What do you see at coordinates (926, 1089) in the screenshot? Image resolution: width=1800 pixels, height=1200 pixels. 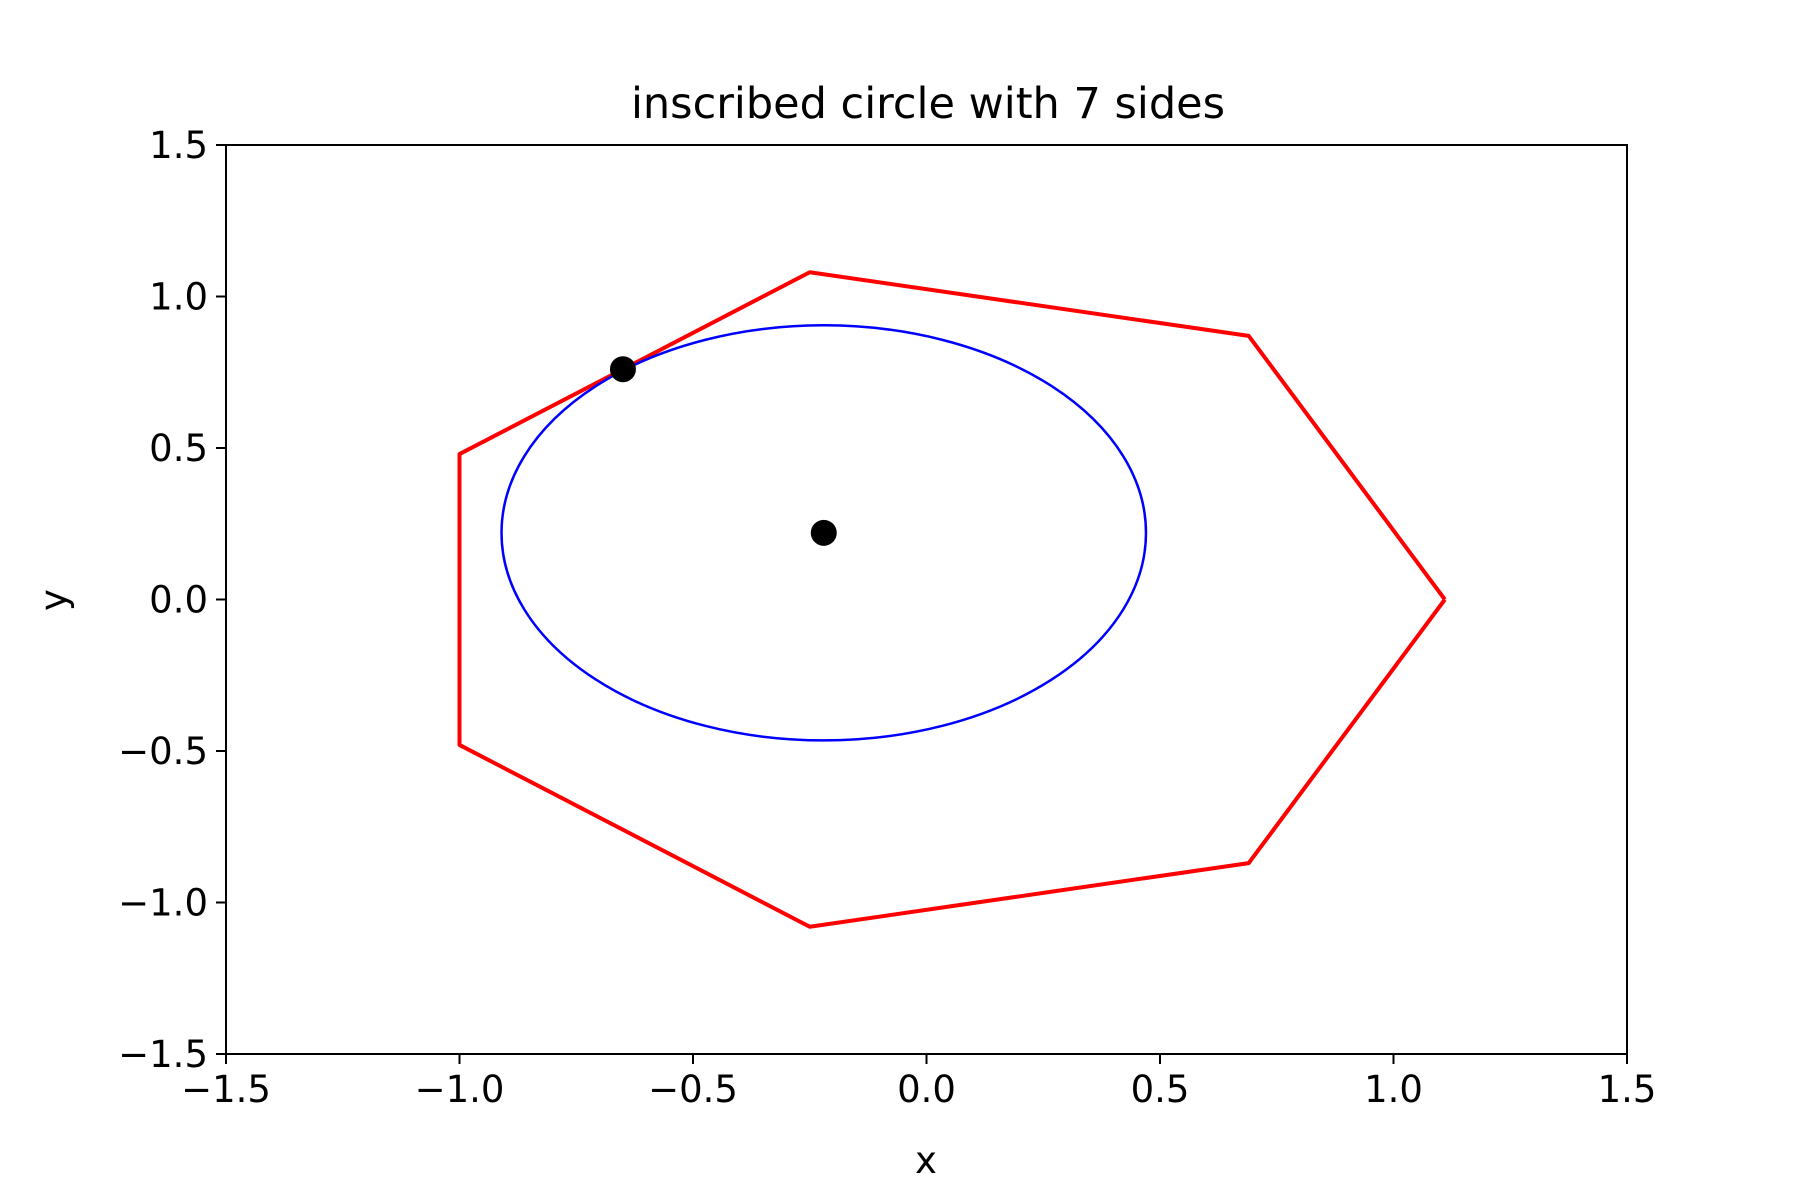 I see `x-tick-label: 0.0` at bounding box center [926, 1089].